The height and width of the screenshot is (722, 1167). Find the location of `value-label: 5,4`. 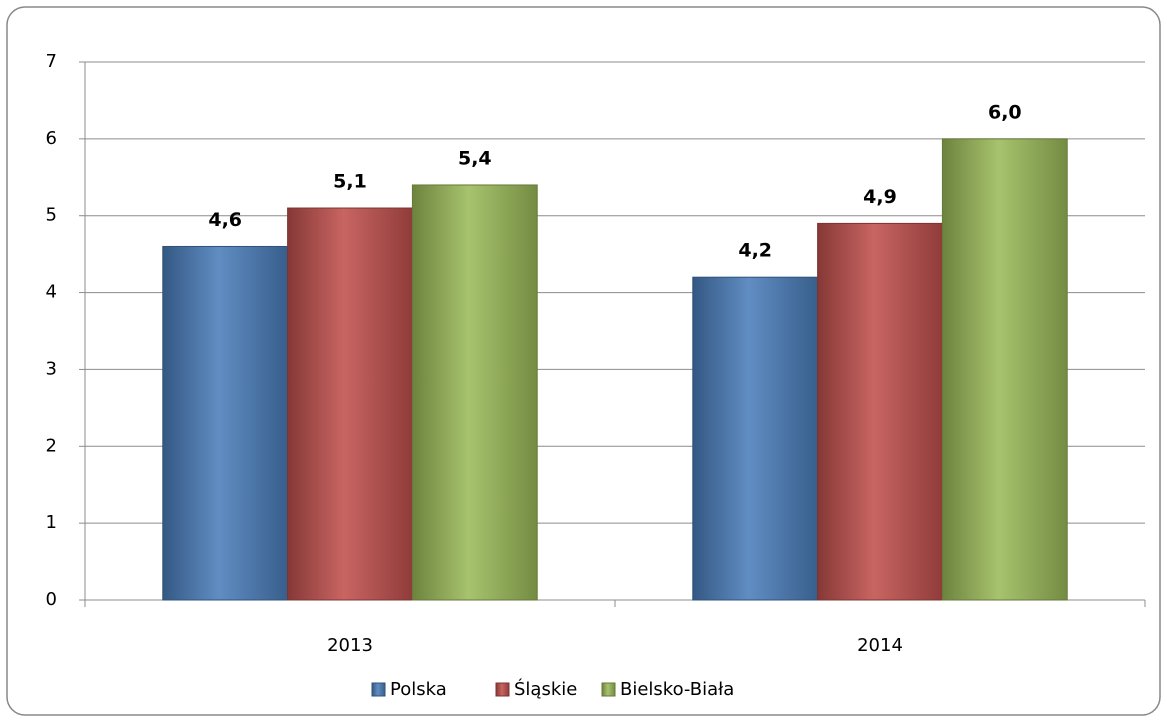

value-label: 5,4 is located at coordinates (475, 158).